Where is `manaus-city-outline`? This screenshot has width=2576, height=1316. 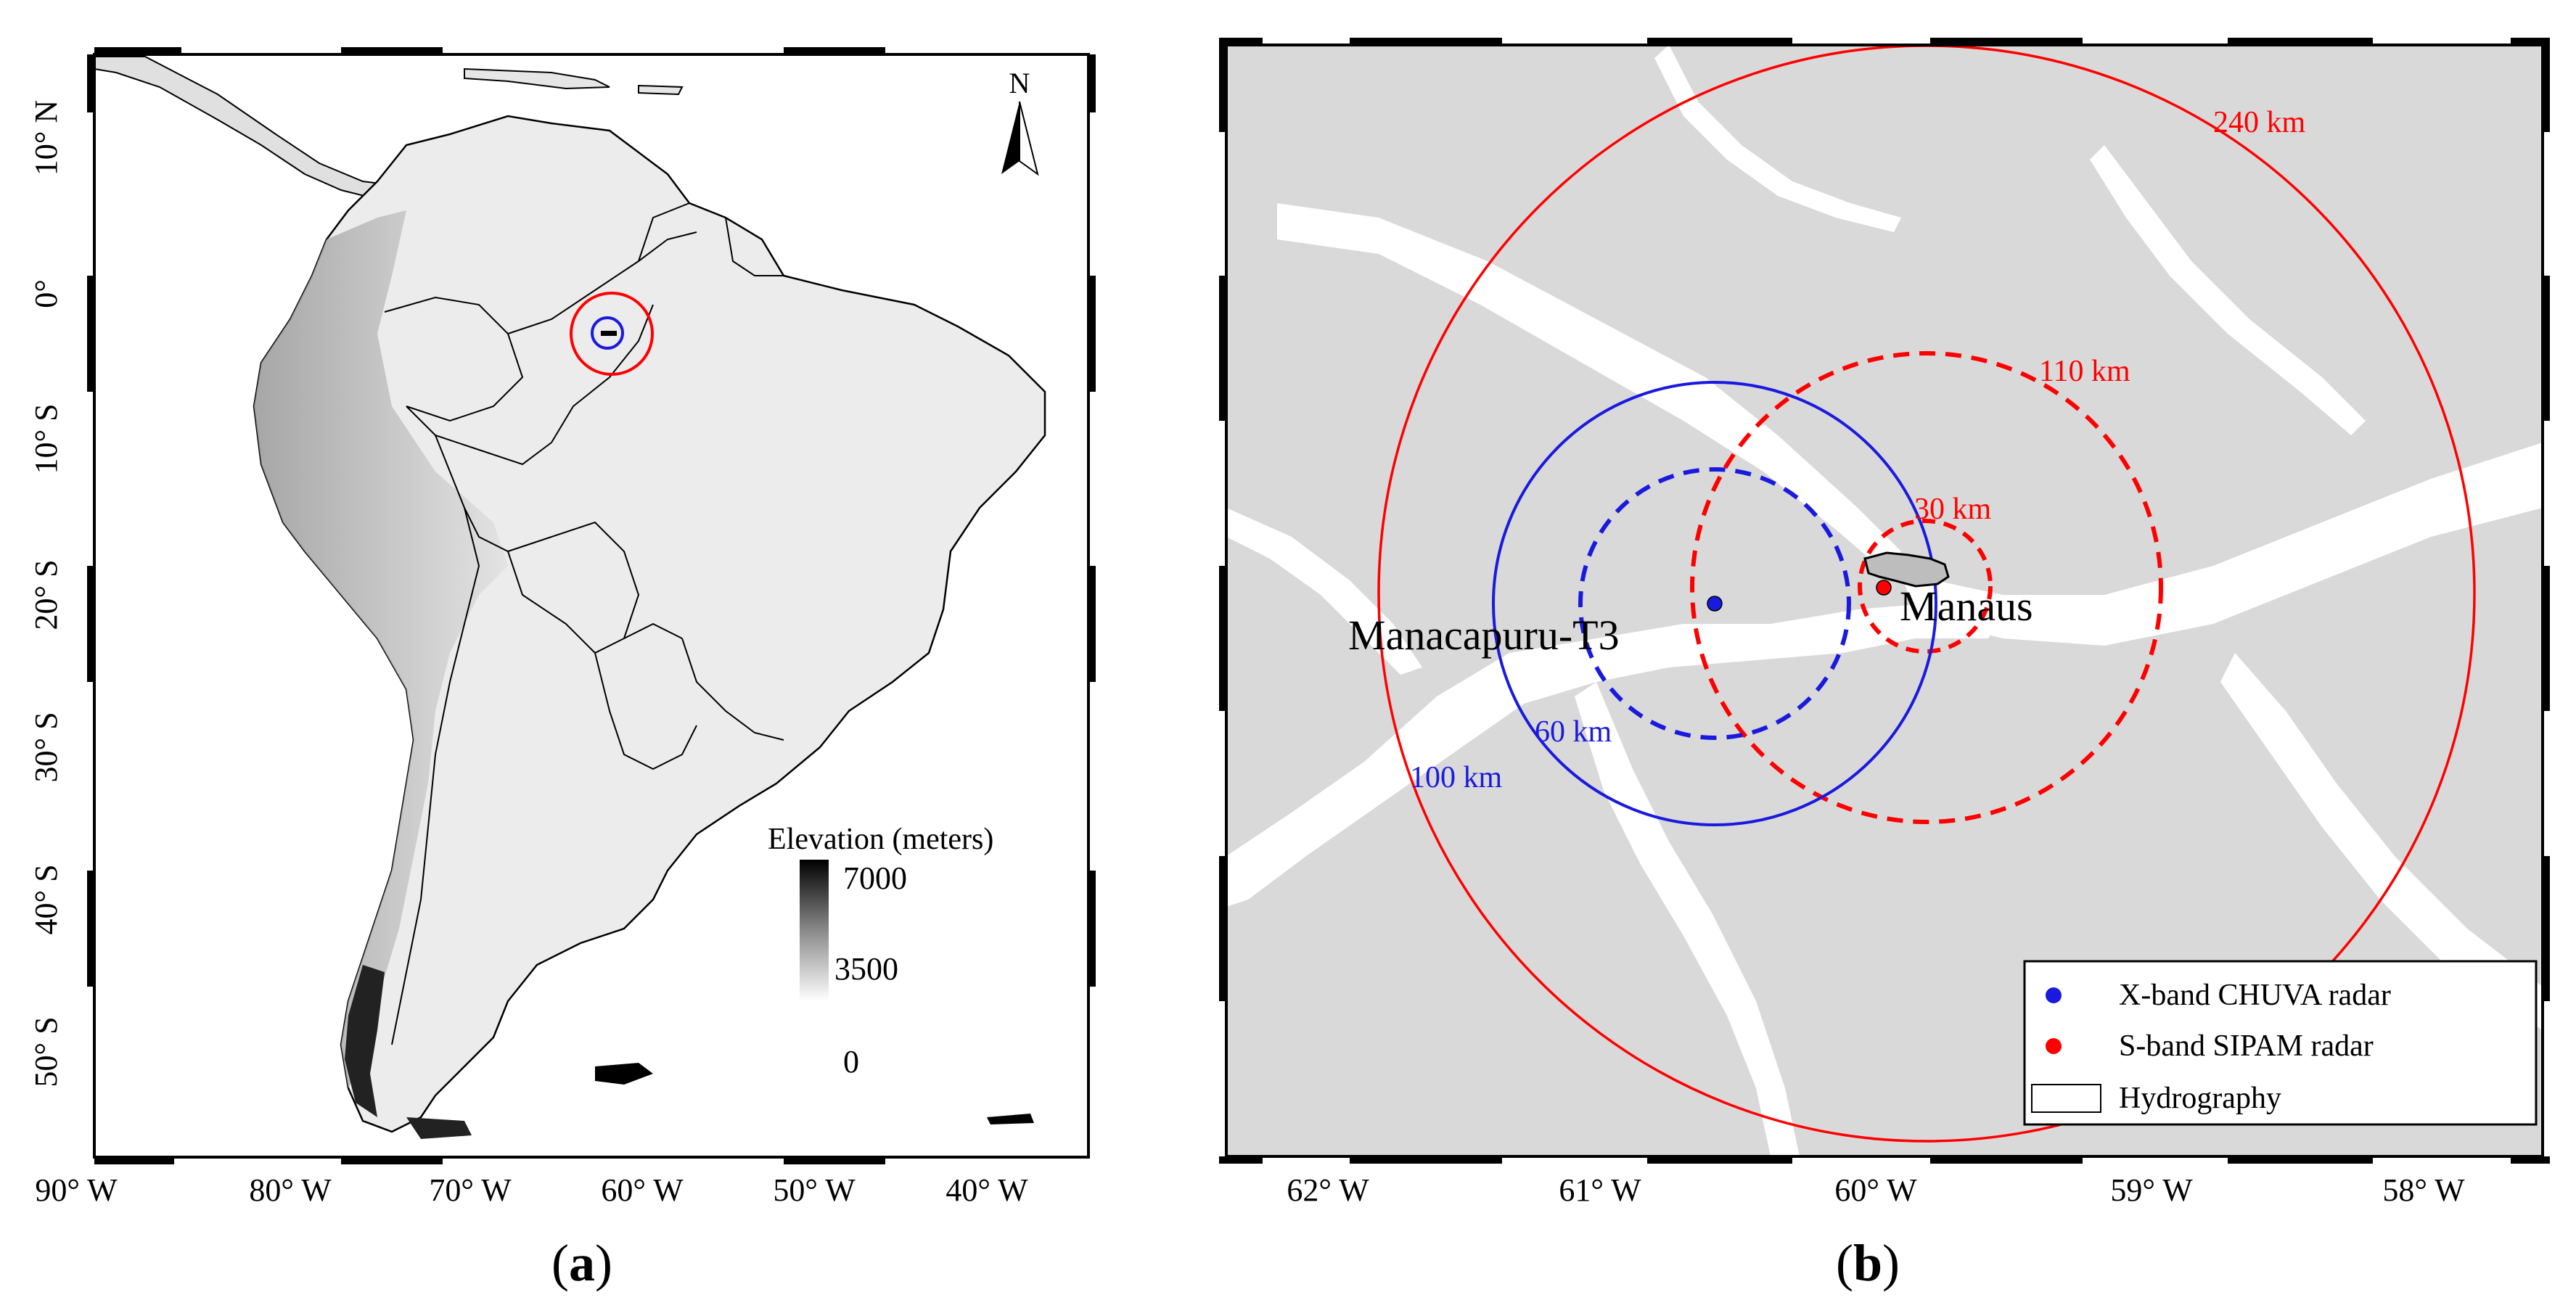 manaus-city-outline is located at coordinates (1906, 569).